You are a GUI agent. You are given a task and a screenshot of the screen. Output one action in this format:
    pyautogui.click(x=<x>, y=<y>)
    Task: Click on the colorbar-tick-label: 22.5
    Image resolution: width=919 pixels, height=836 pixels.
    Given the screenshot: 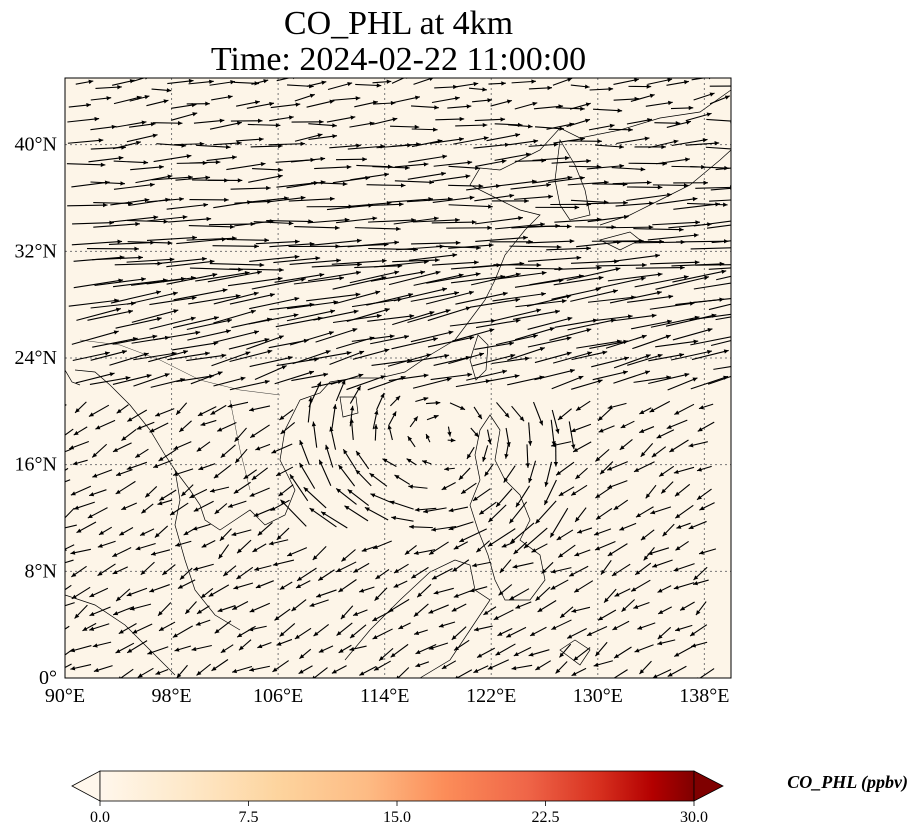 What is the action you would take?
    pyautogui.click(x=546, y=817)
    